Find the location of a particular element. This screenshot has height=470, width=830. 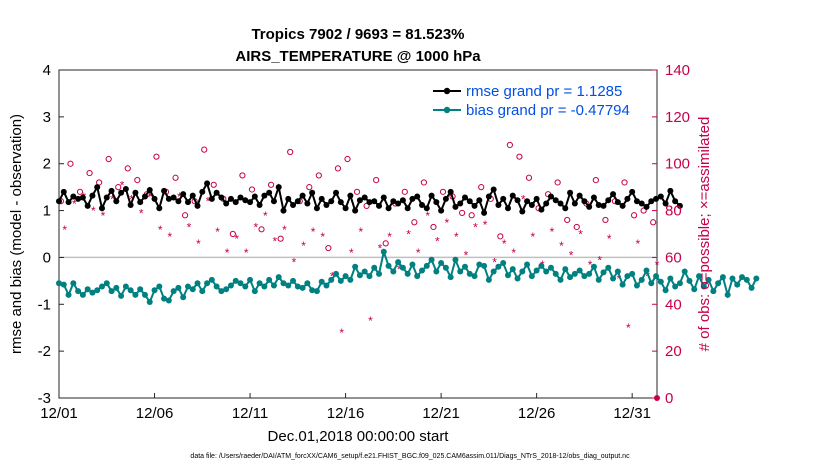

x-tick-label: 12/11 is located at coordinates (250, 413).